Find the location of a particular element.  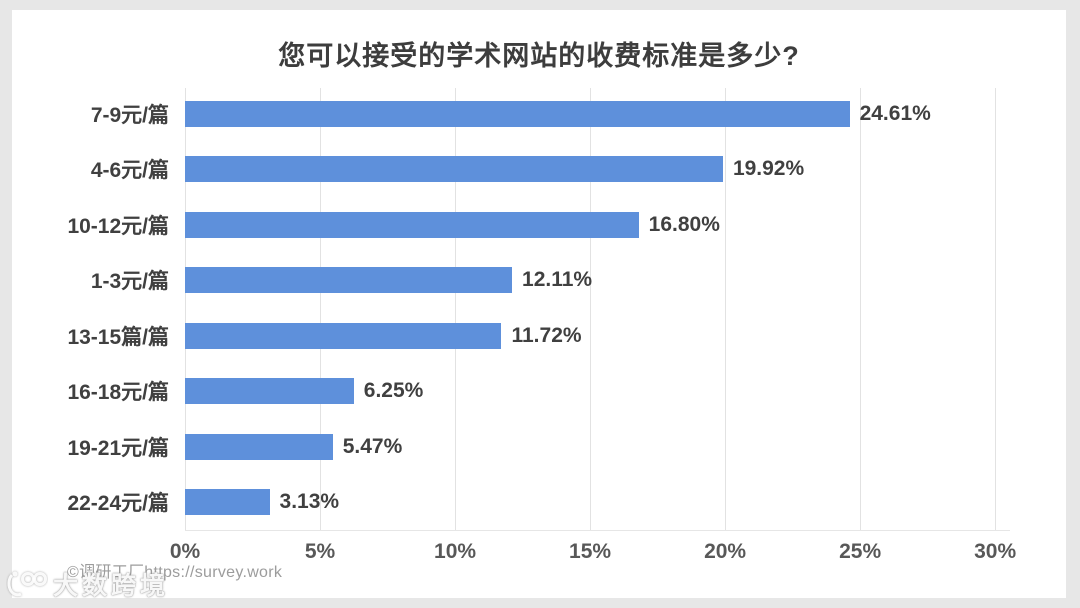

bar-track: 19.92% is located at coordinates (597, 169).